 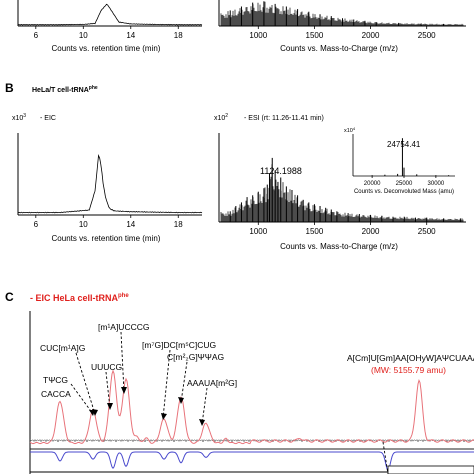 I want to click on panel-a-eic-xaxis-label: Counts vs. retention time (min), so click(x=106, y=48).